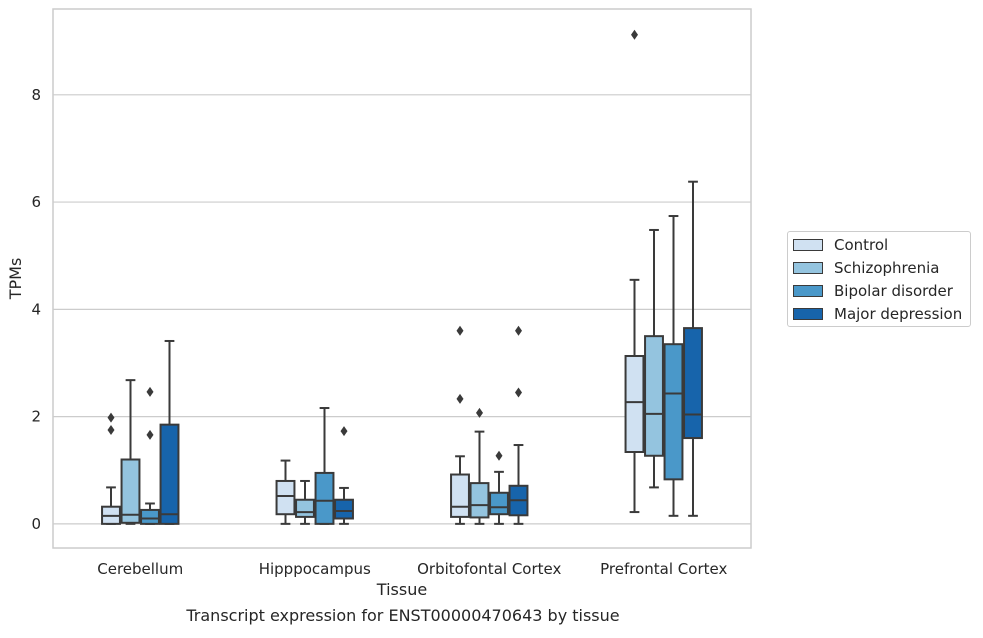 This screenshot has width=983, height=638. Describe the element at coordinates (401, 589) in the screenshot. I see `x-axis-label: Tissue` at that location.